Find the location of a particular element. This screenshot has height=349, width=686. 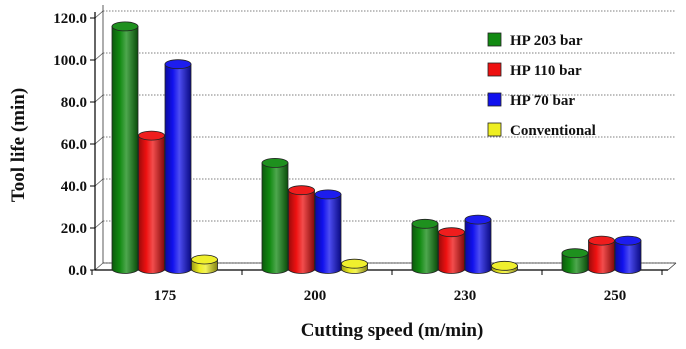

y-tick-label: 100.0 is located at coordinates (70, 61).